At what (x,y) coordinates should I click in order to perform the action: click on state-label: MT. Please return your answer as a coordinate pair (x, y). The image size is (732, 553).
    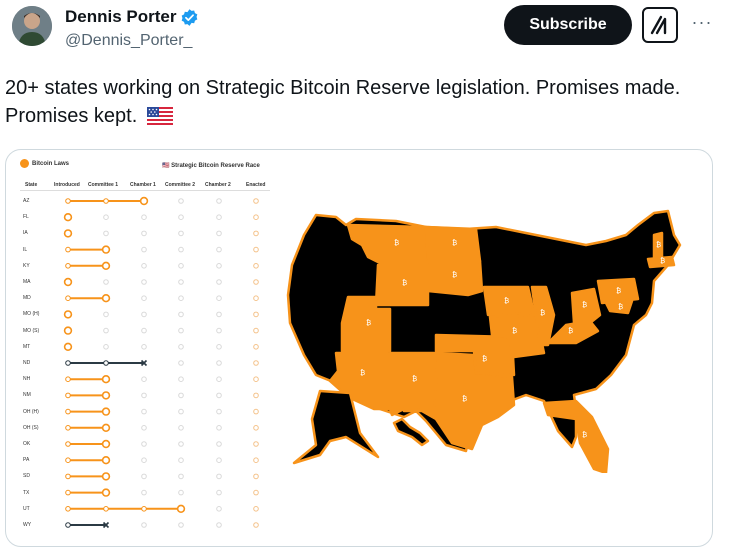
    Looking at the image, I should click on (27, 346).